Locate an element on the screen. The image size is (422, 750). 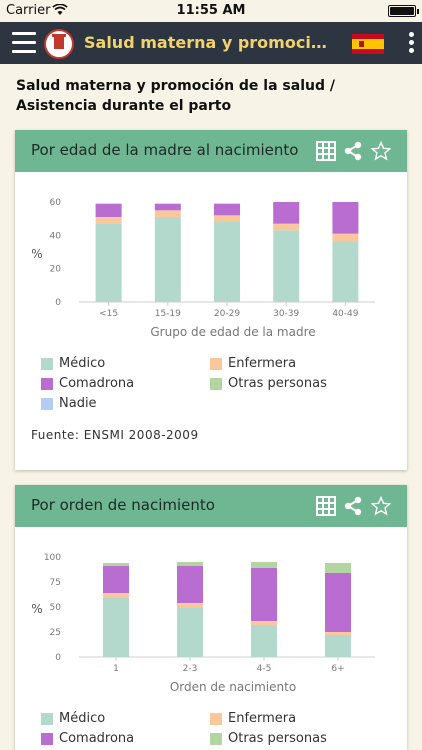
x-tick-label: <15 is located at coordinates (108, 314).